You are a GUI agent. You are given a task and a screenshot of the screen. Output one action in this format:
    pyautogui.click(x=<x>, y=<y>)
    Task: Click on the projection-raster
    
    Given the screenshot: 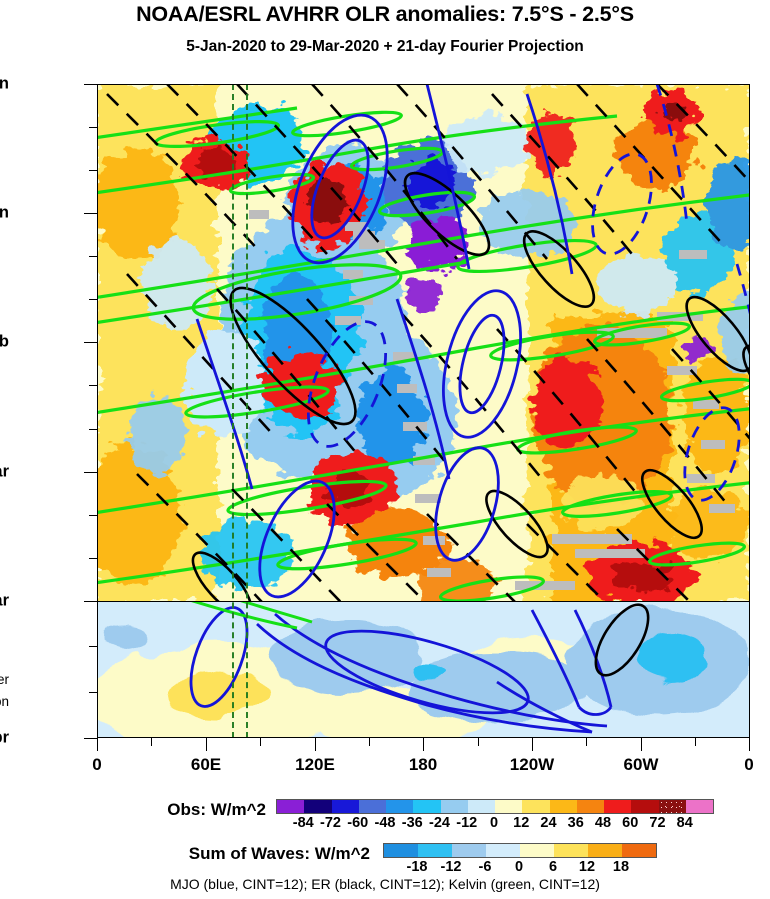 What is the action you would take?
    pyautogui.click(x=423, y=670)
    